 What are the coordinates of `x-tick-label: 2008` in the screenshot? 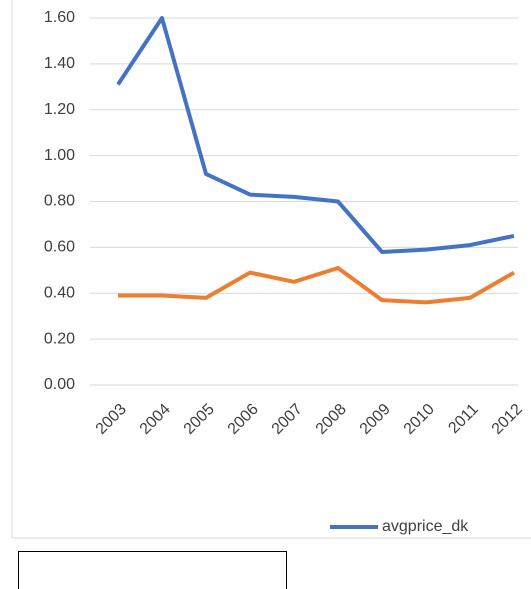 It's located at (331, 419).